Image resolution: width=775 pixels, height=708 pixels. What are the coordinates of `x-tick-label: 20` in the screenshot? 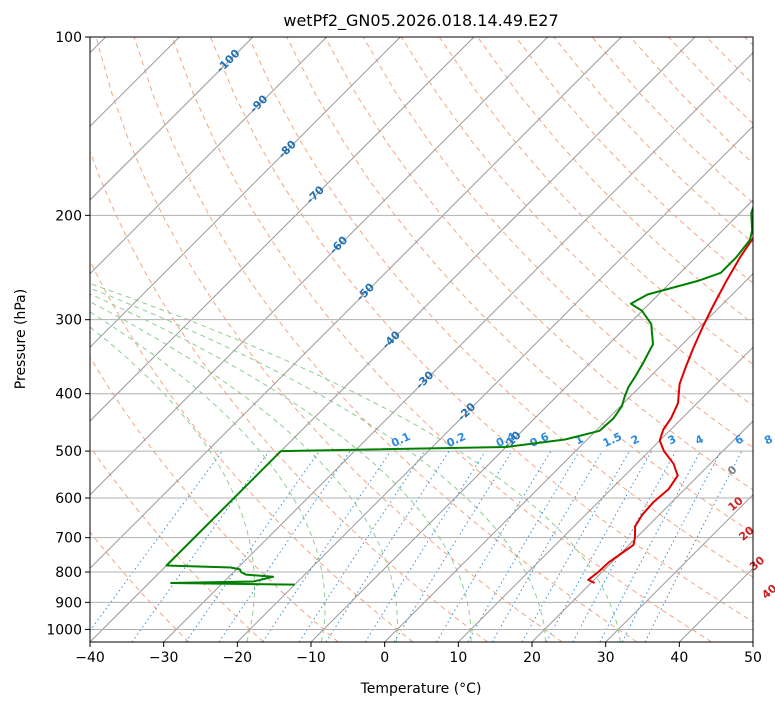 It's located at (532, 658).